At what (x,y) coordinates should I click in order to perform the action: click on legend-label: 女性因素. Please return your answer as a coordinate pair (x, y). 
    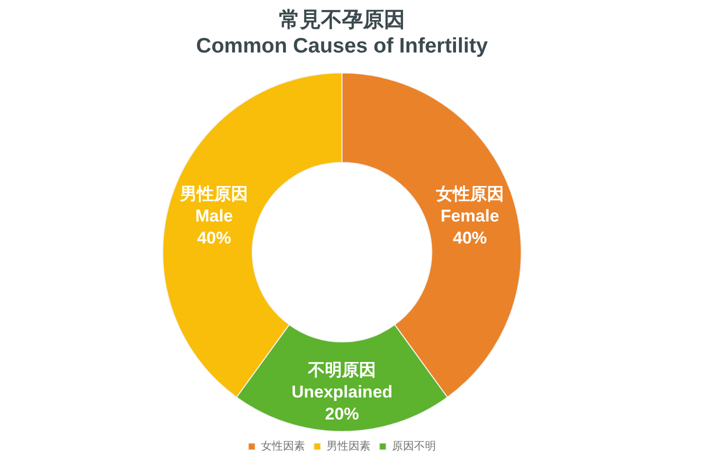
    Looking at the image, I should click on (282, 446).